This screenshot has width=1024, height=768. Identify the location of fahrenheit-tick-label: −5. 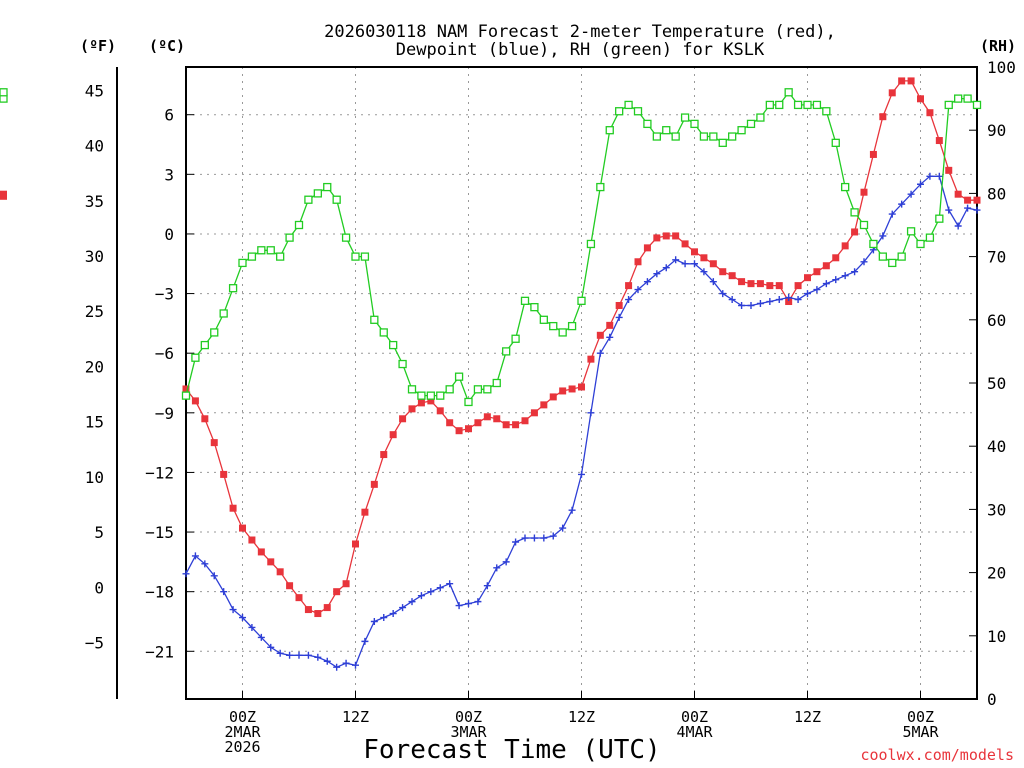
(94, 642).